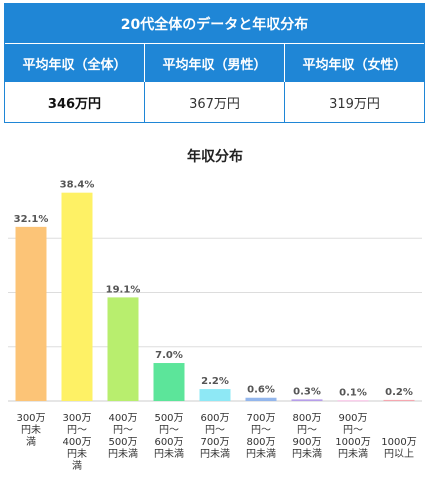  Describe the element at coordinates (215, 436) in the screenshot. I see `category-label-5: 600万円〜 700万円未満` at that location.